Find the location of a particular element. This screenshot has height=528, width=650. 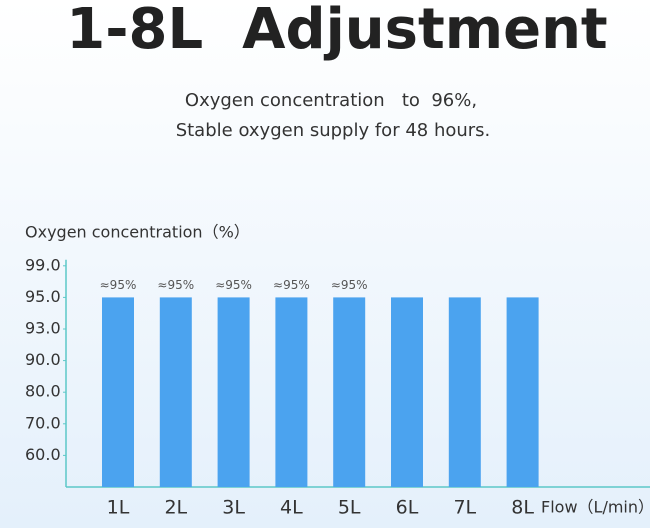

chart-title: 1-8L Adjustment is located at coordinates (336, 31).